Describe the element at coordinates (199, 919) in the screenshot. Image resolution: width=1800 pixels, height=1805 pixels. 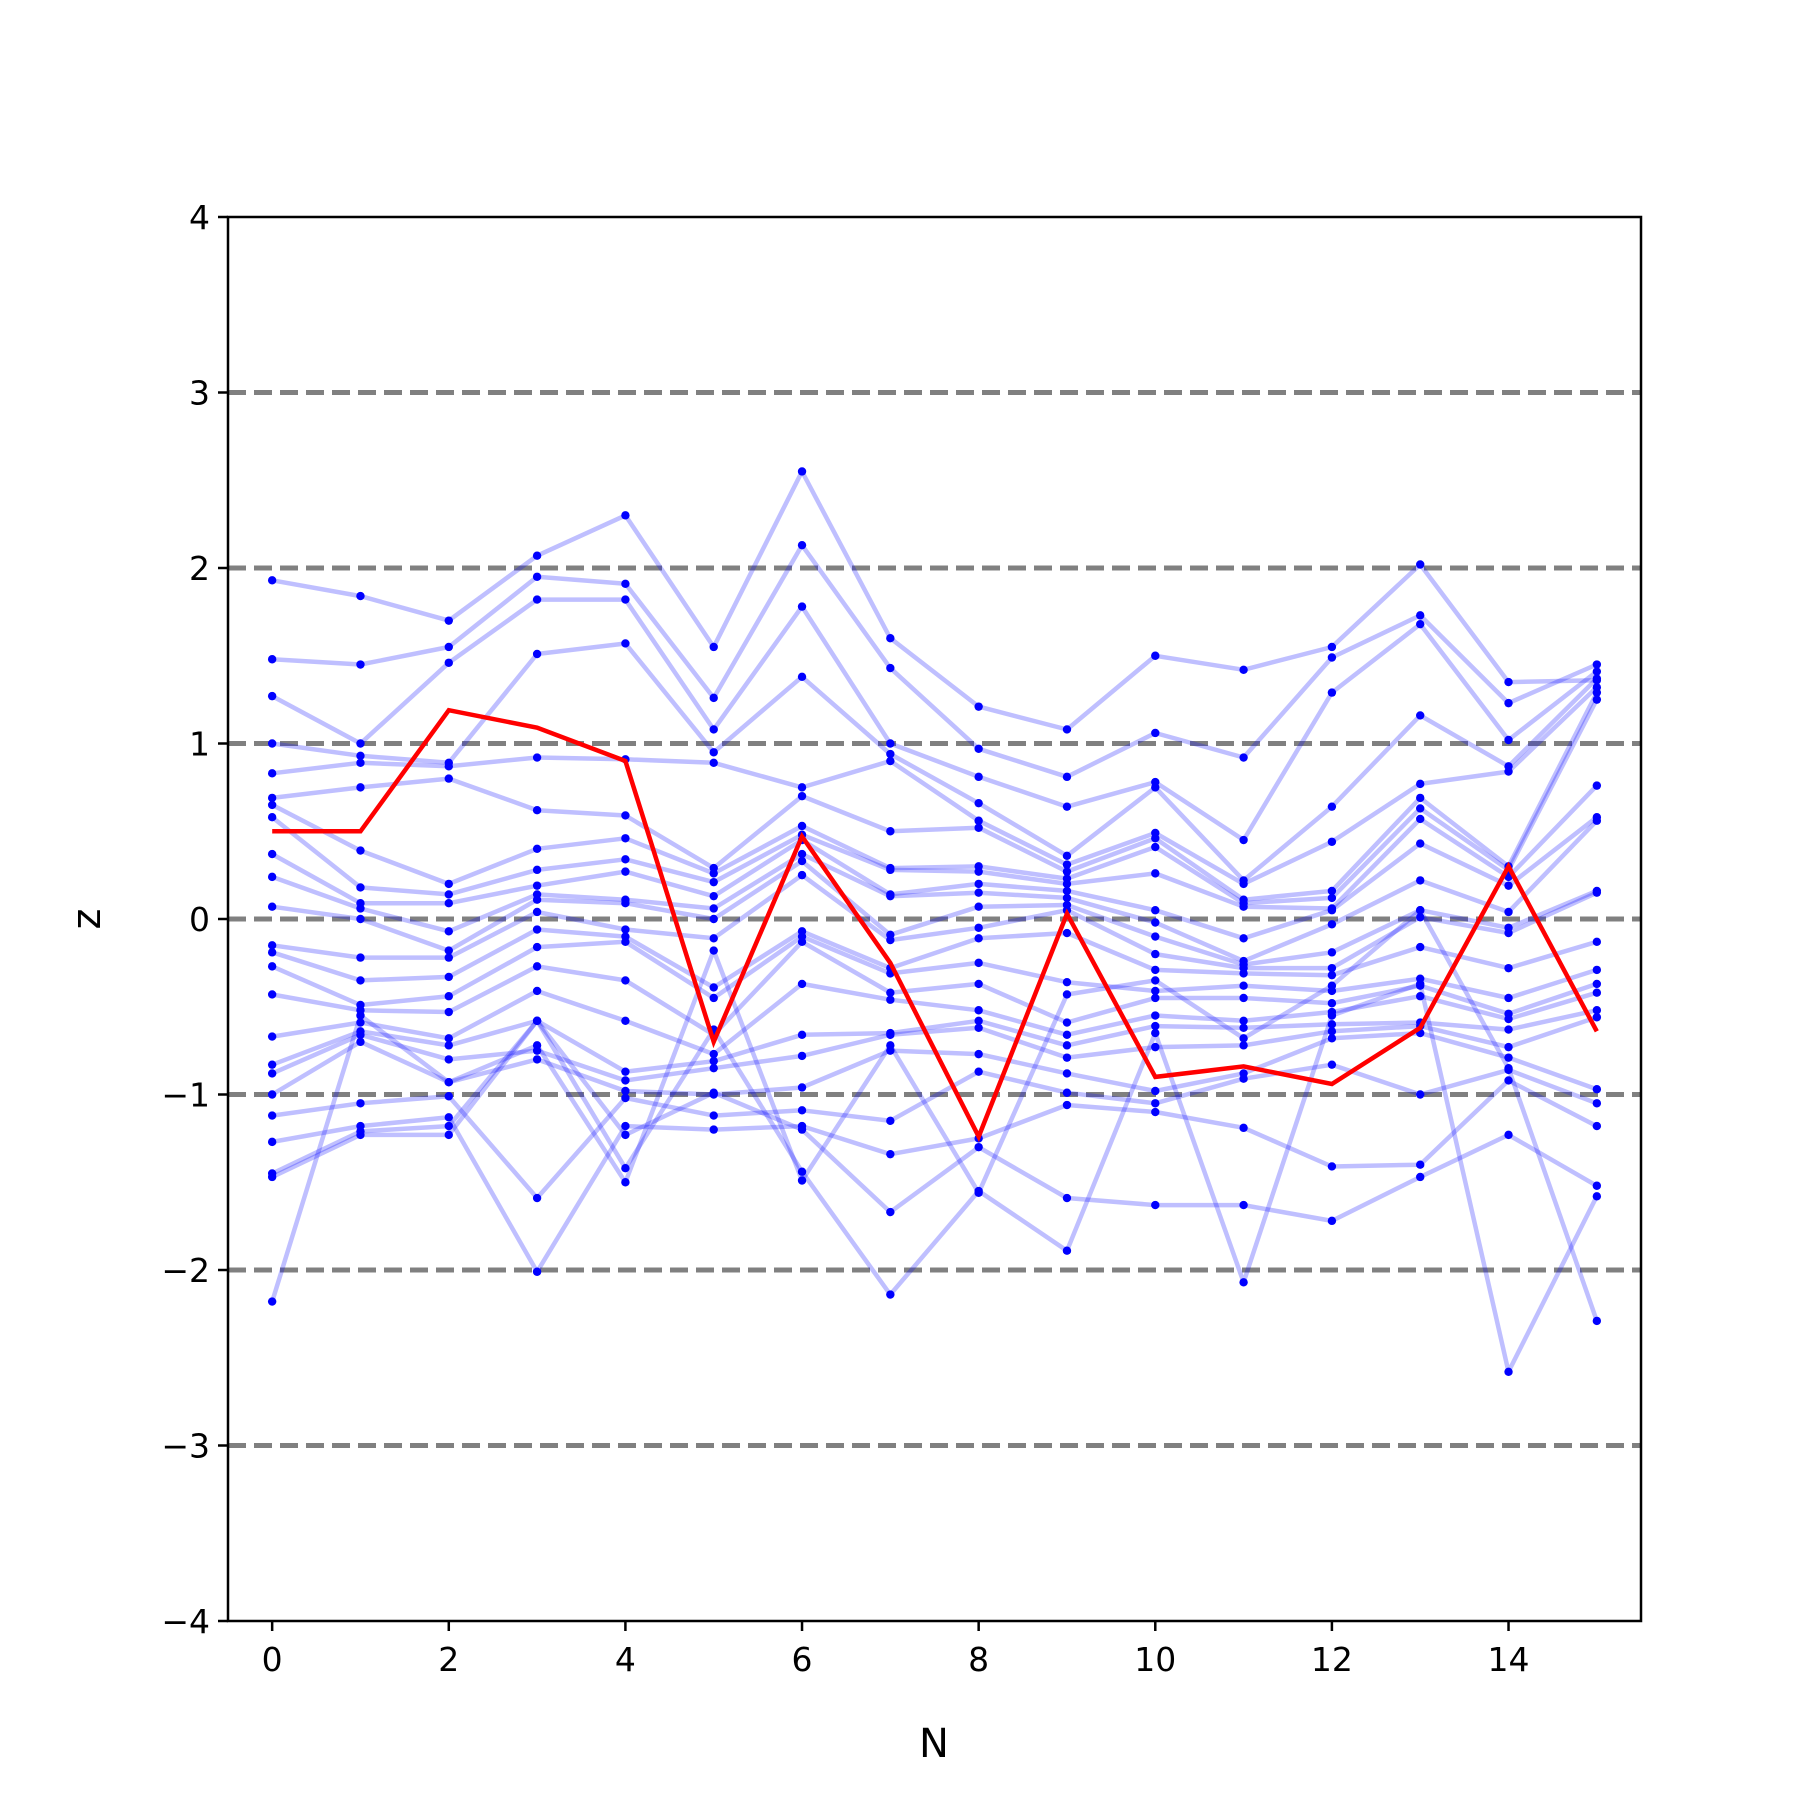
I see `y-tick-label: 0` at that location.